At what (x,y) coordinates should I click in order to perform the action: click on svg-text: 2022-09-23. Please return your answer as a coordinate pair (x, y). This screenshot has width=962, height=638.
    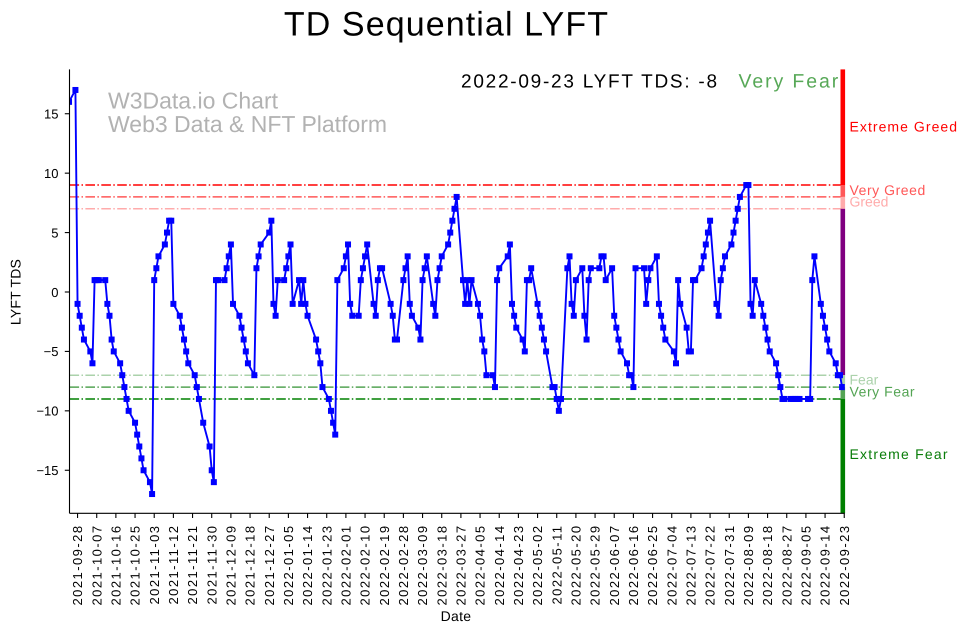
    Looking at the image, I should click on (844, 565).